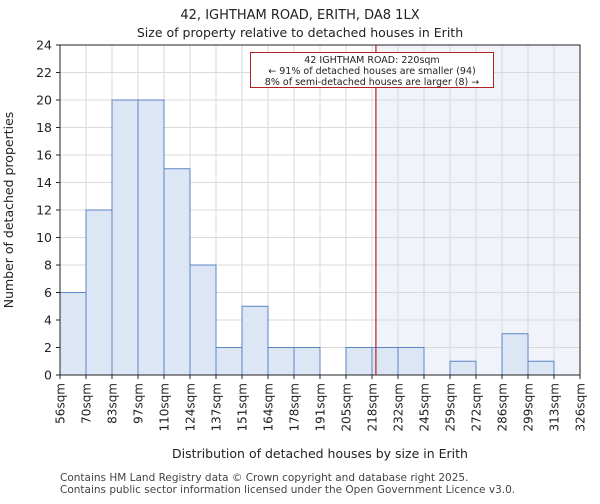  Describe the element at coordinates (321, 407) in the screenshot. I see `x-tick-label: 191sqm` at that location.